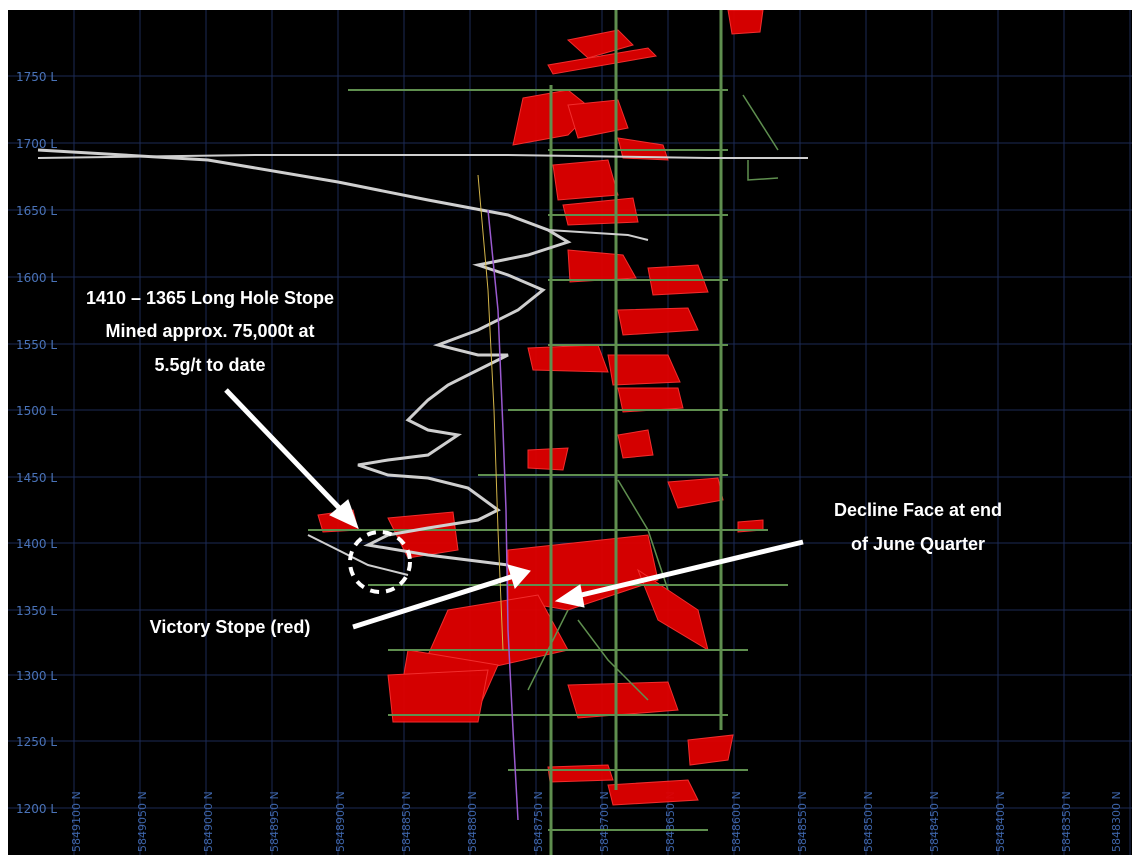 This screenshot has width=1138, height=855. I want to click on northing-label: 5849050 N, so click(142, 821).